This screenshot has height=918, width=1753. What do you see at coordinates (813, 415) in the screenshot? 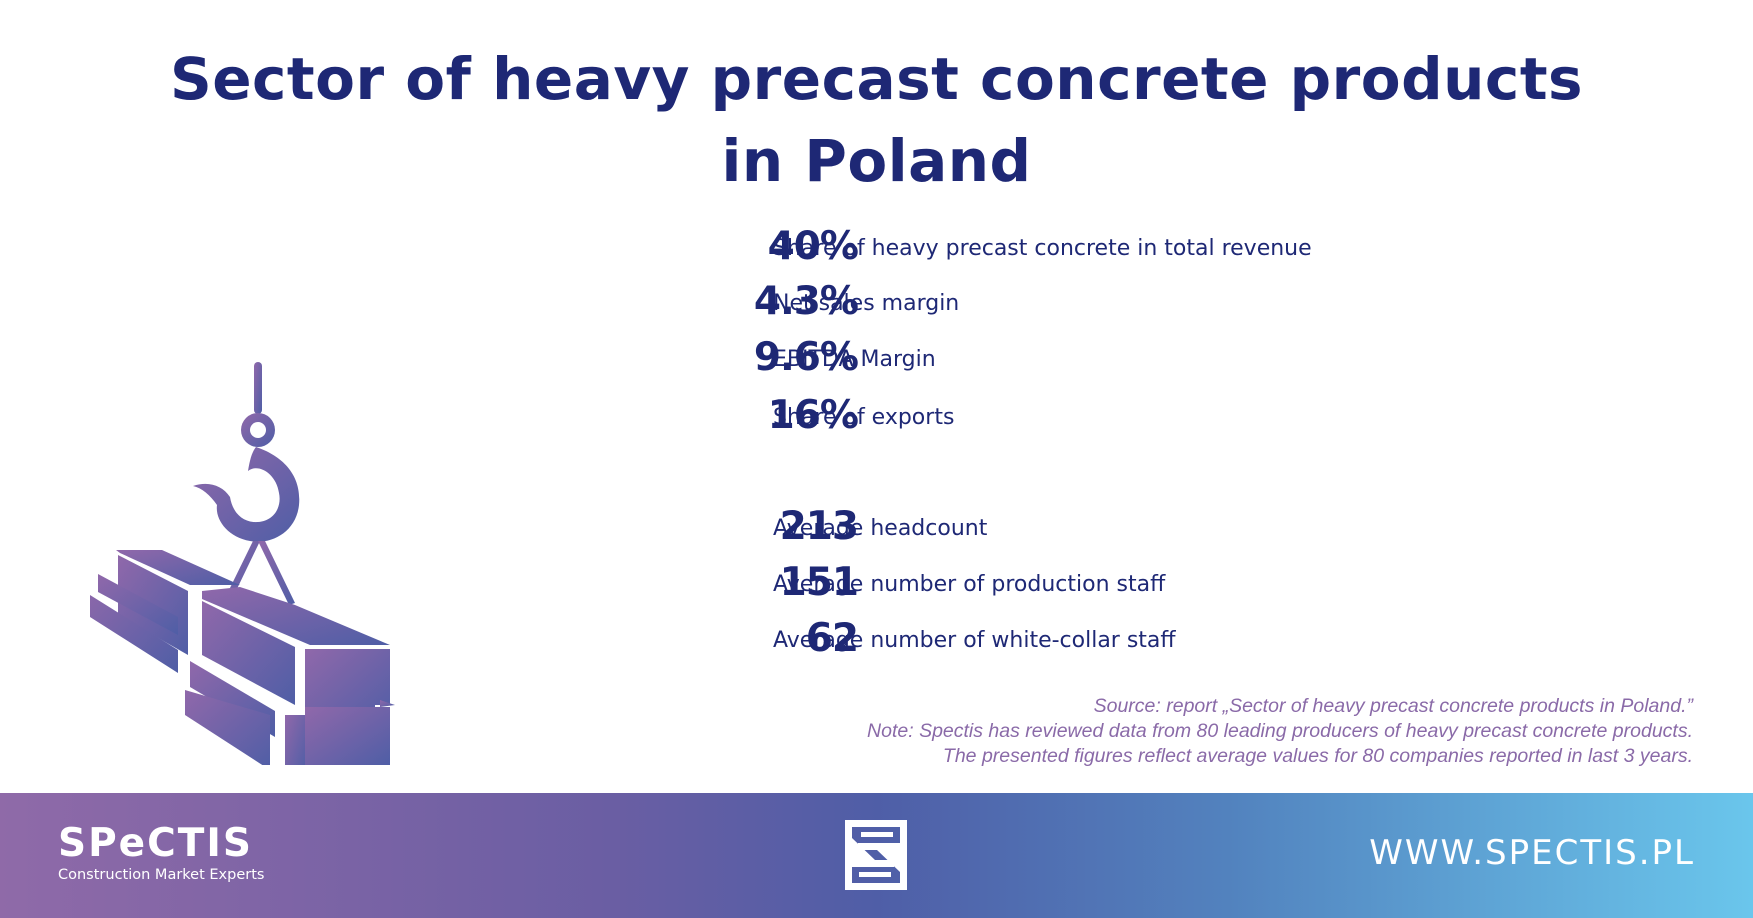
I see `stat-value: 16%` at bounding box center [813, 415].